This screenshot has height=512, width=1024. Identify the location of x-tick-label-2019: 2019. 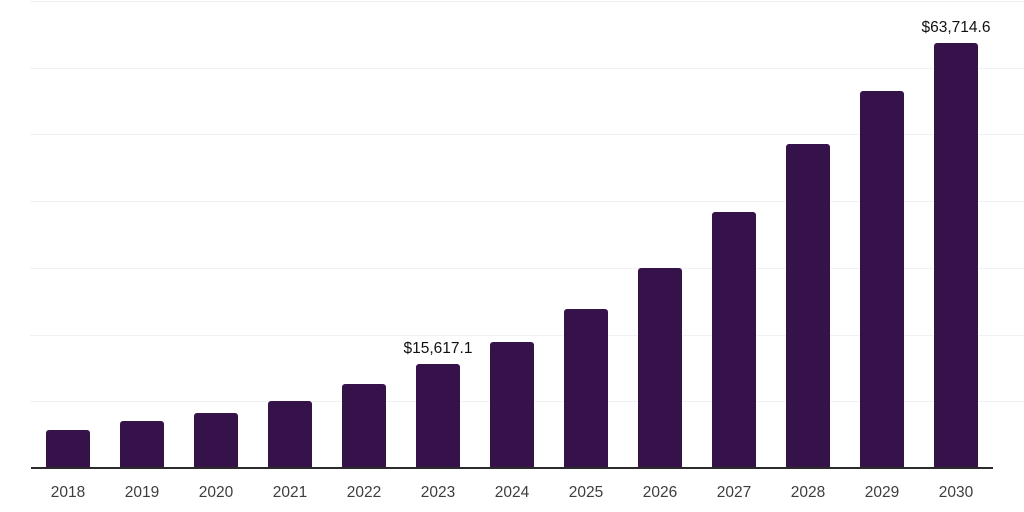
(142, 492).